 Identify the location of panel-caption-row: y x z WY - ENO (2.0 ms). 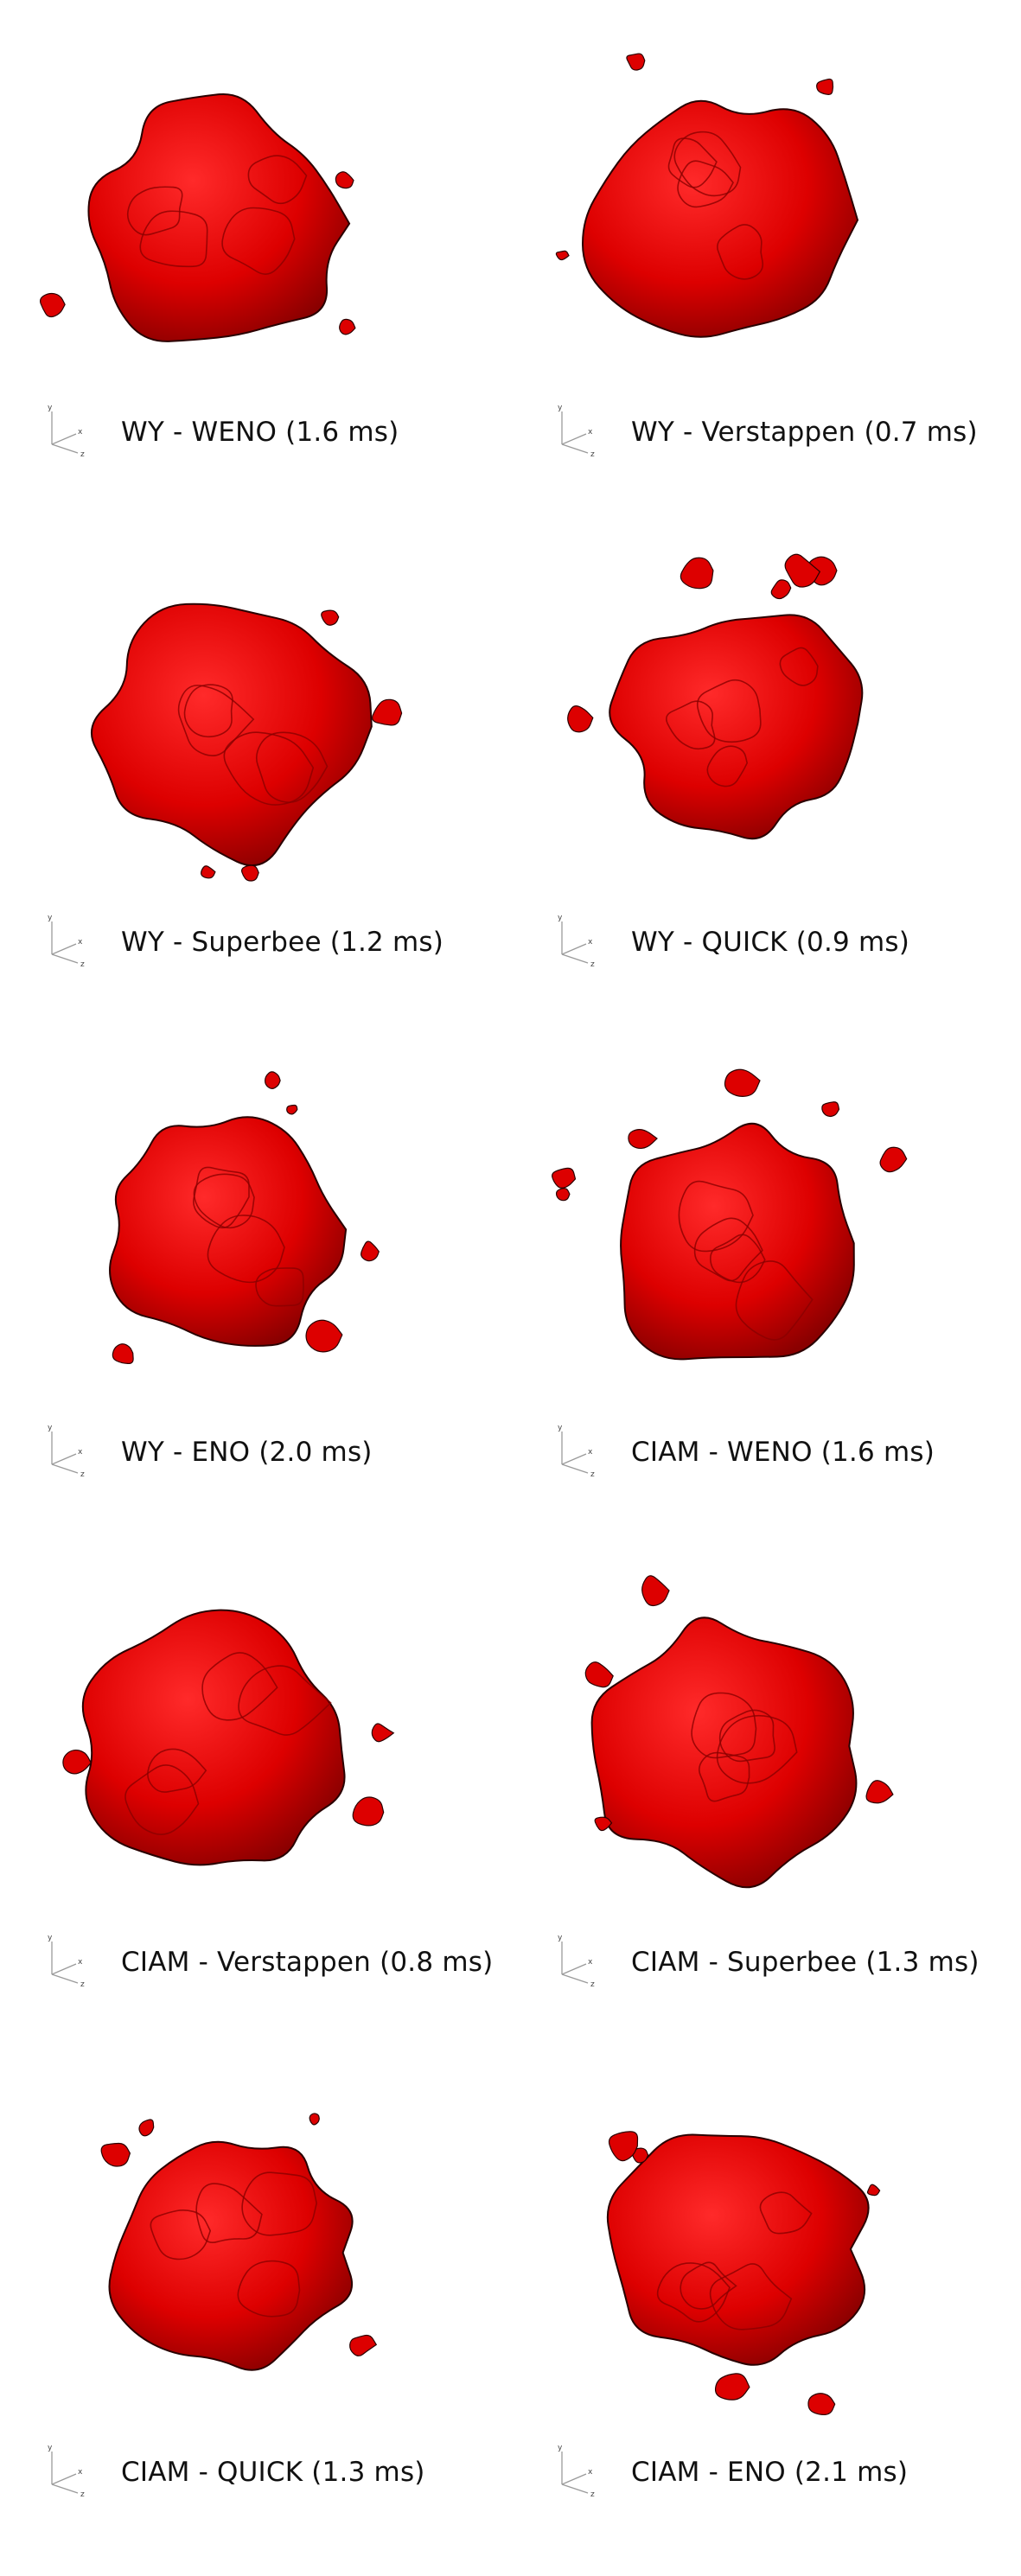
(272, 1449).